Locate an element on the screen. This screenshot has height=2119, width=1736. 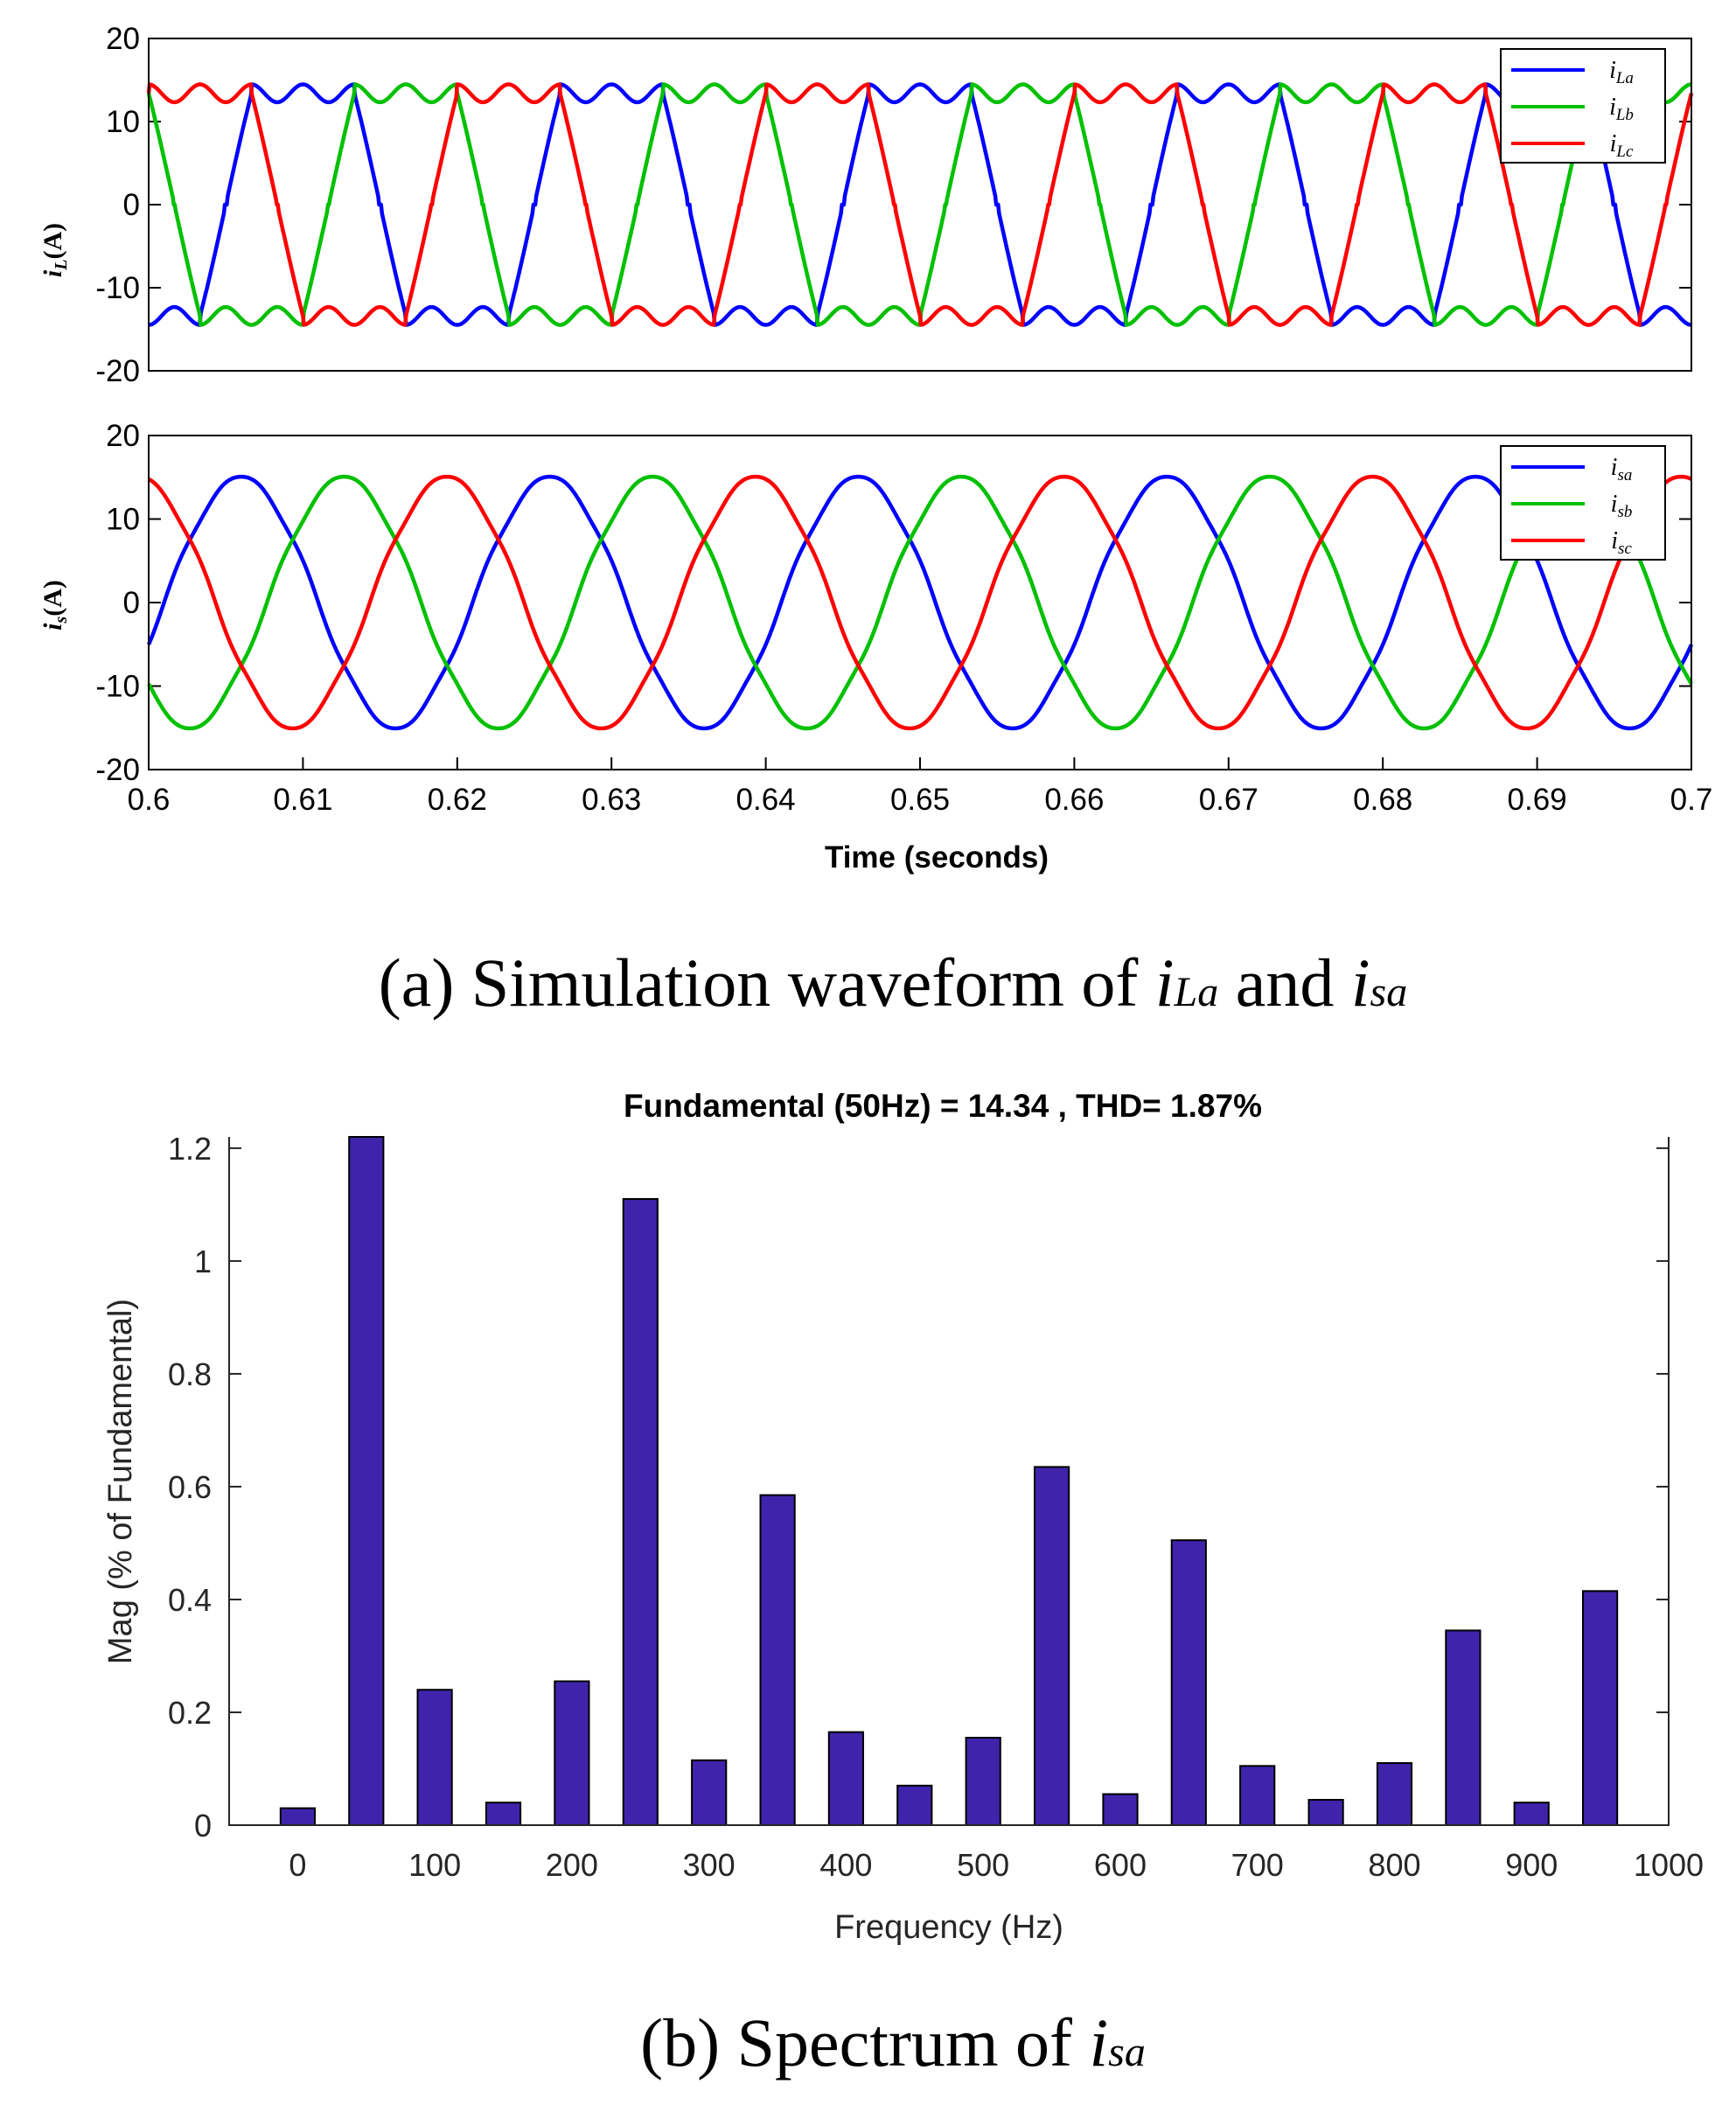
load-current-ylabel-main: i is located at coordinates (52, 273).